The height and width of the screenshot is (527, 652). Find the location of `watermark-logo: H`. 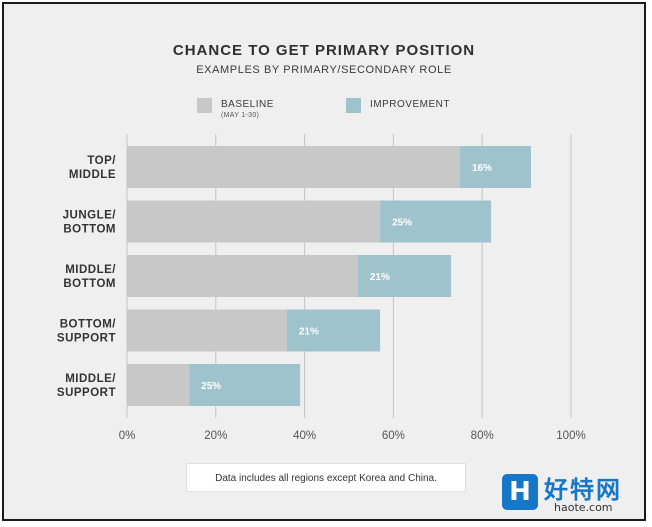

watermark-logo: H is located at coordinates (520, 492).